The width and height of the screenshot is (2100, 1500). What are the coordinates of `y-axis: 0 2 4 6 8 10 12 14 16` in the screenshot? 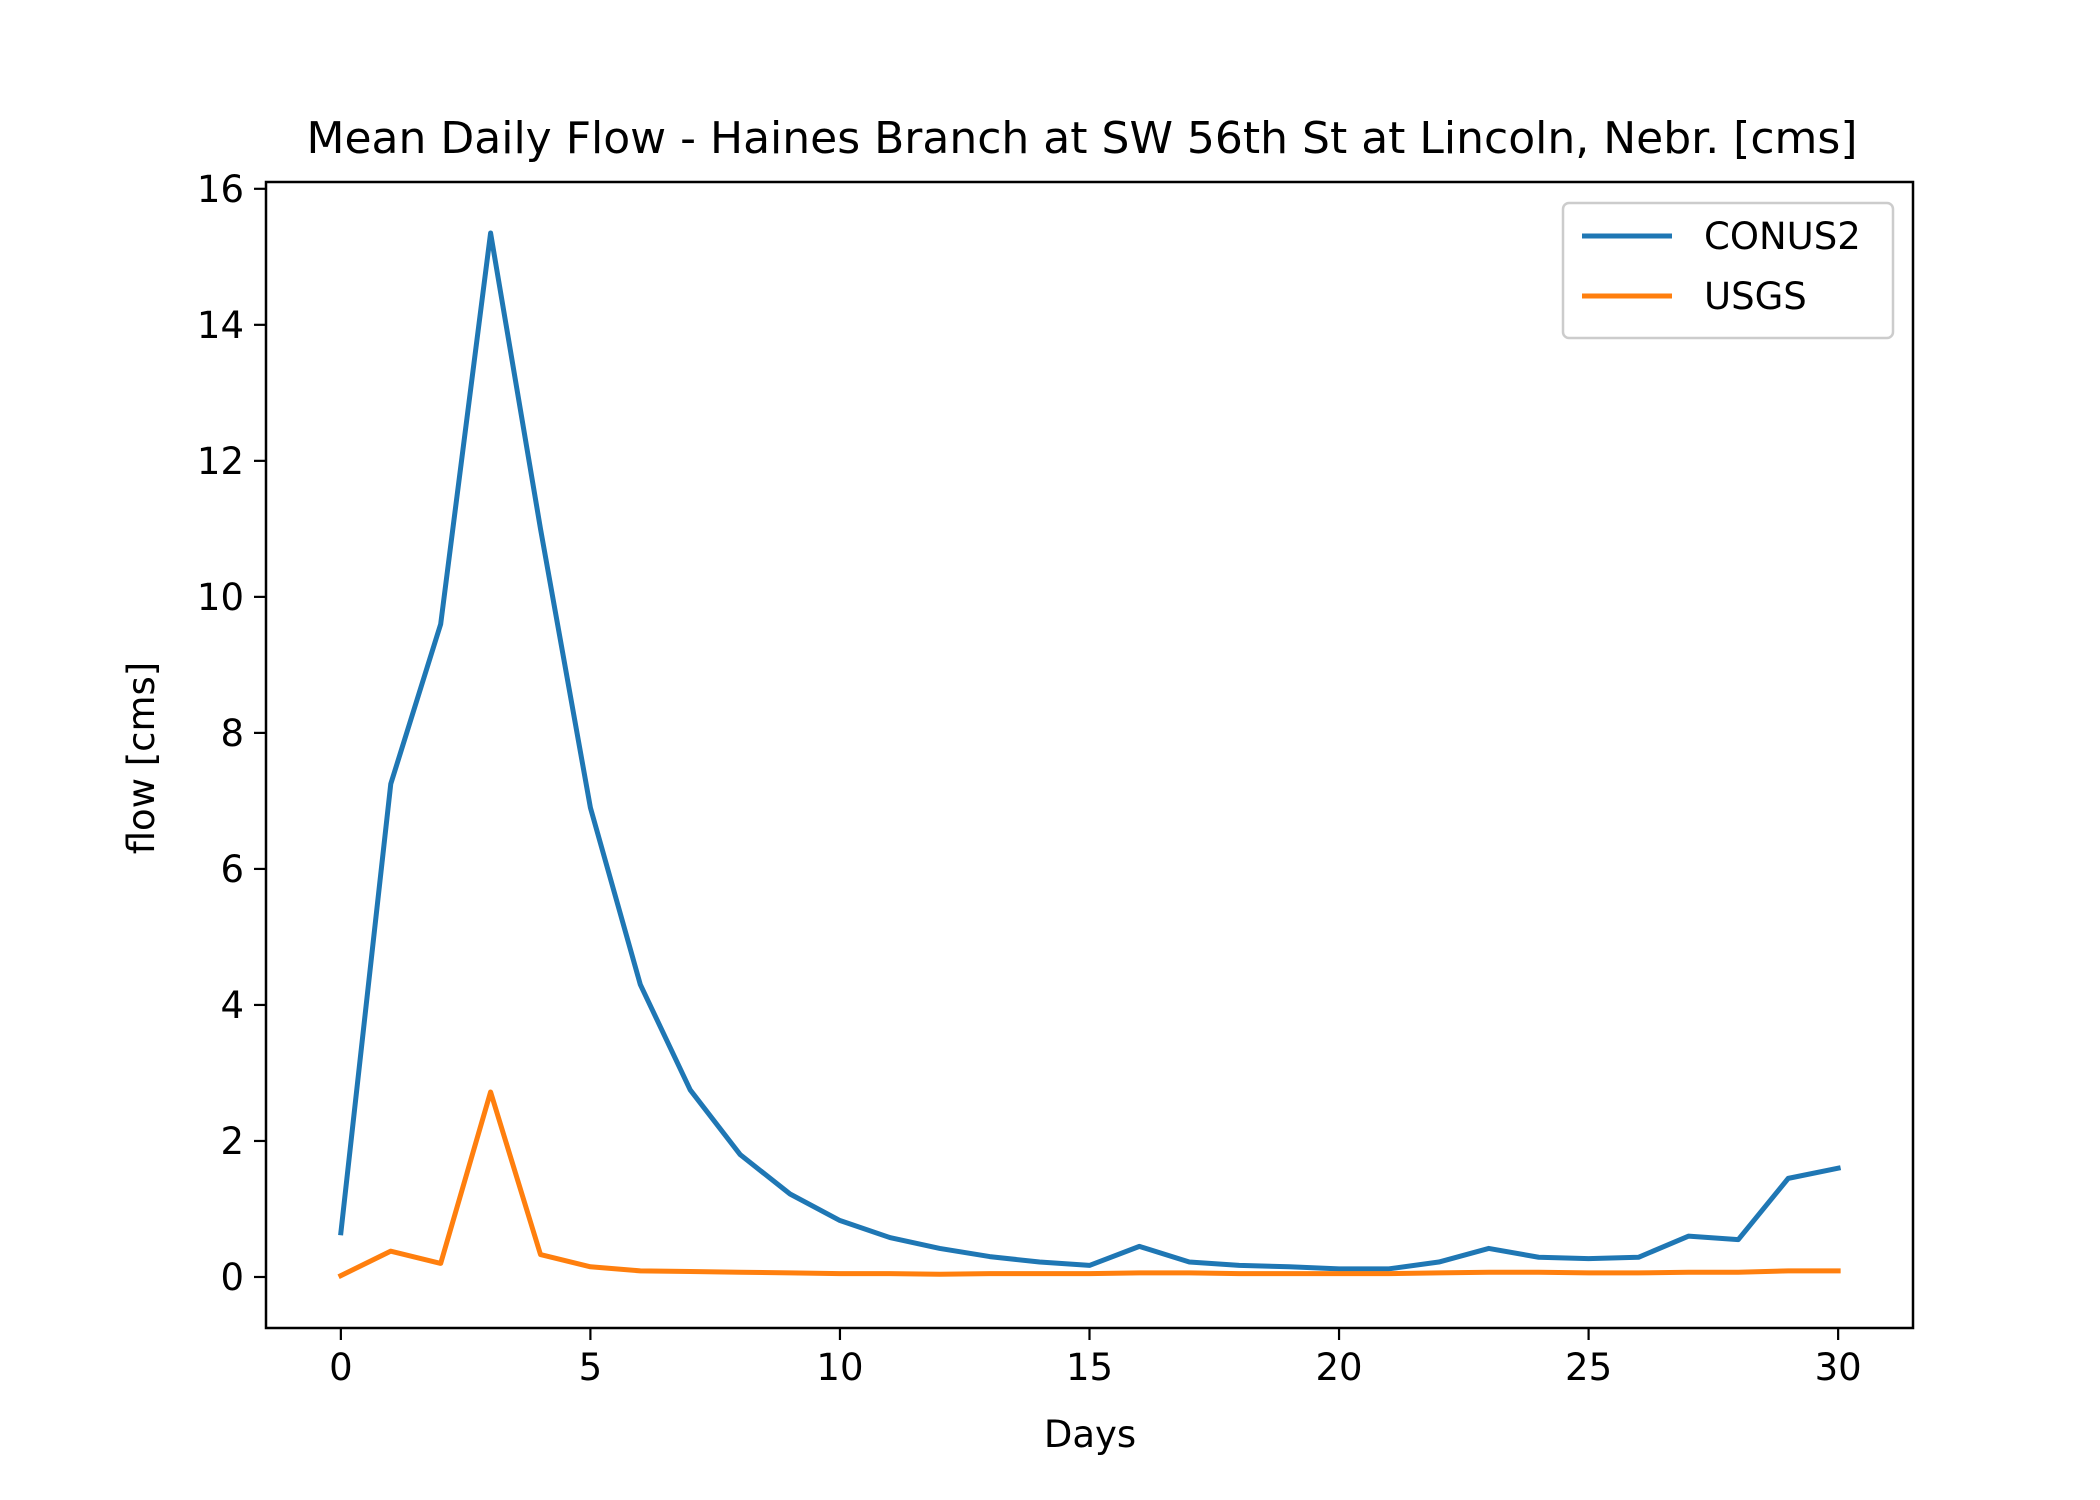 It's located at (231, 733).